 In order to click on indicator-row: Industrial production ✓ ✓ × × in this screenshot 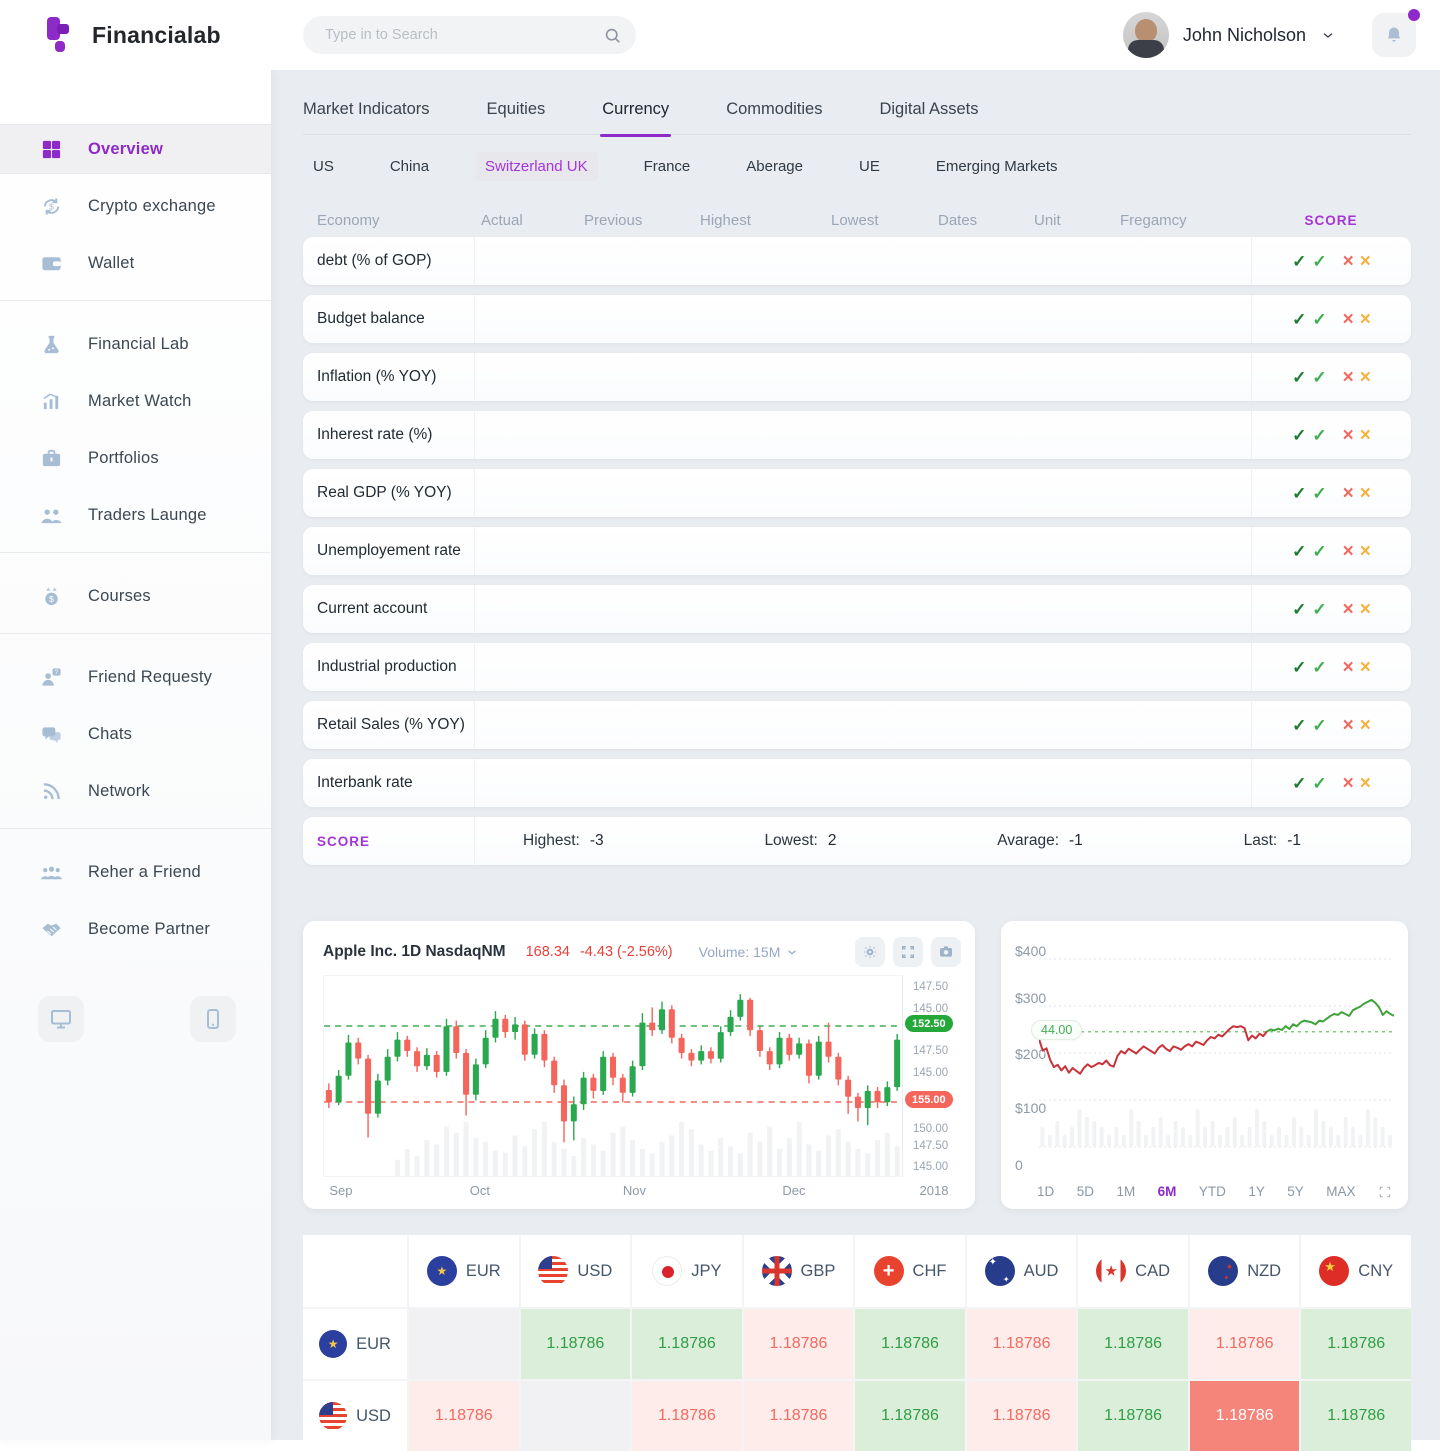, I will do `click(857, 667)`.